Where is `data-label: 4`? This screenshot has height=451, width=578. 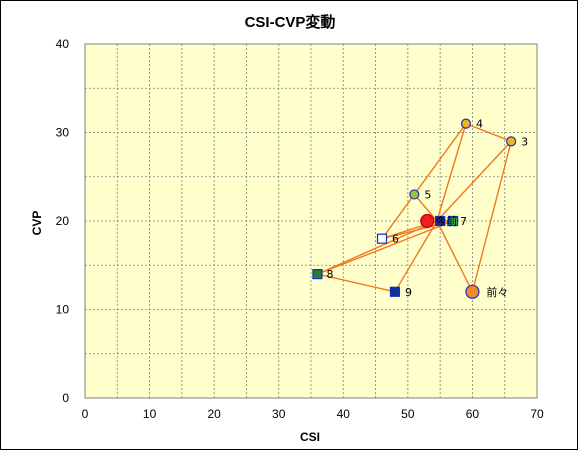 data-label: 4 is located at coordinates (479, 124).